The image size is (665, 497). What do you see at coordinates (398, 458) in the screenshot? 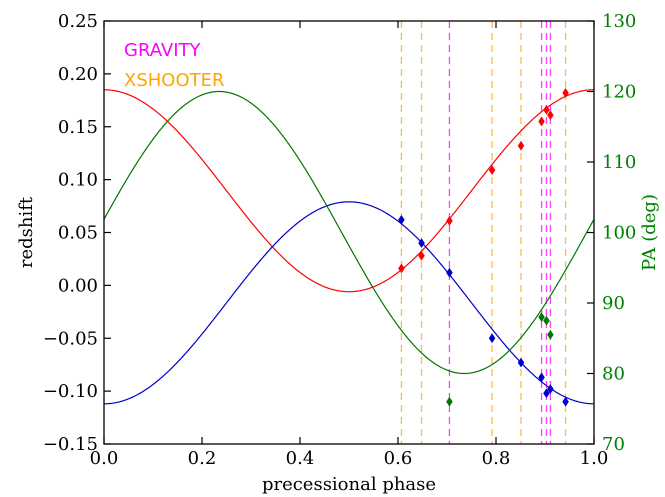
I see `x-tick-label: 0.6` at bounding box center [398, 458].